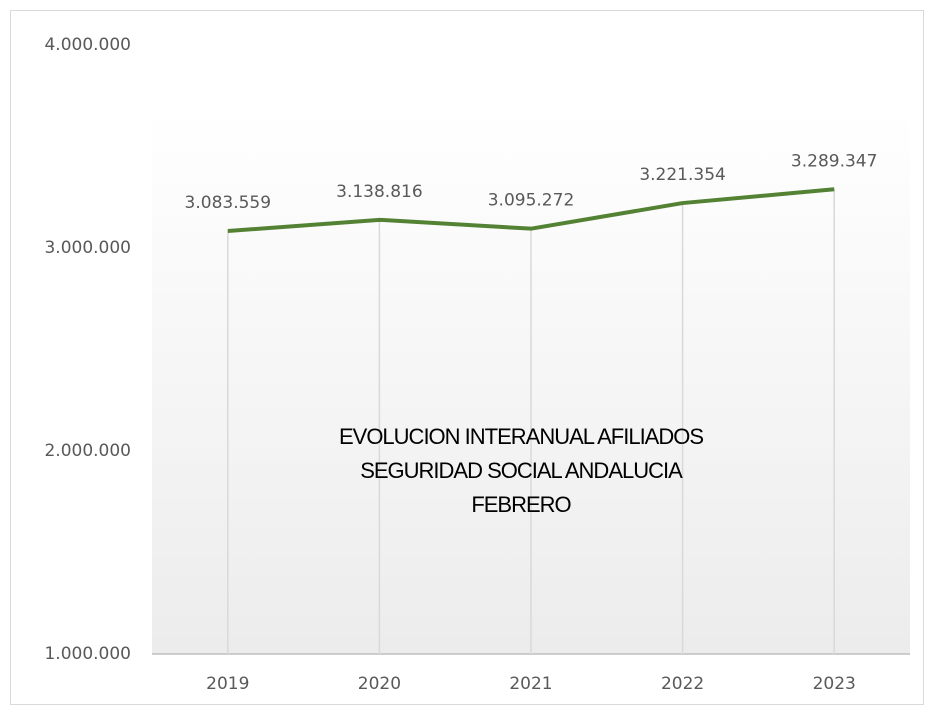  What do you see at coordinates (87, 248) in the screenshot?
I see `y-tick-label: 3.000.000` at bounding box center [87, 248].